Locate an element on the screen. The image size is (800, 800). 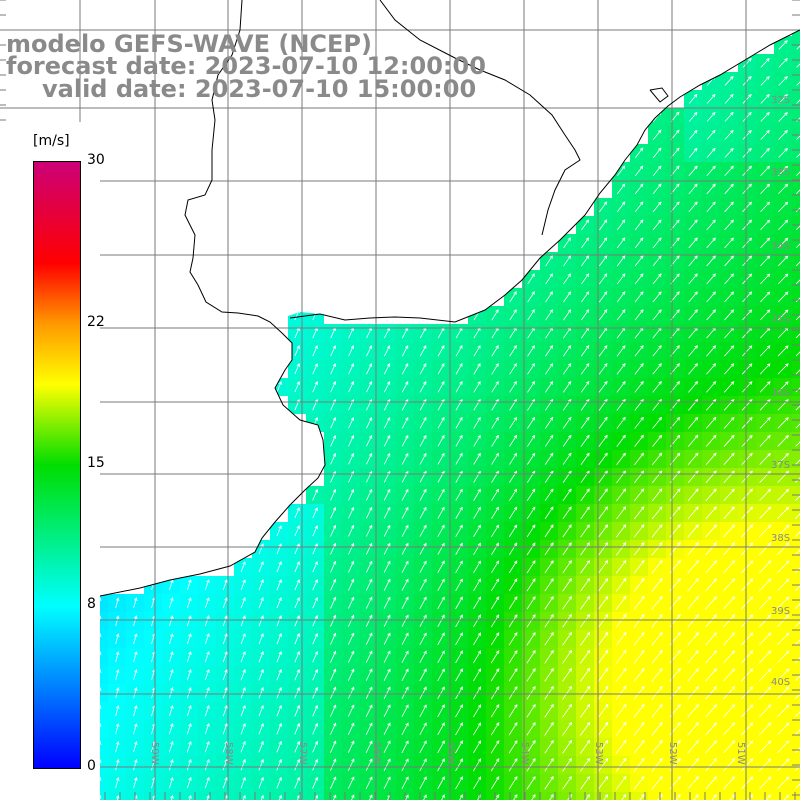
colorbar-label: 15 is located at coordinates (96, 463).